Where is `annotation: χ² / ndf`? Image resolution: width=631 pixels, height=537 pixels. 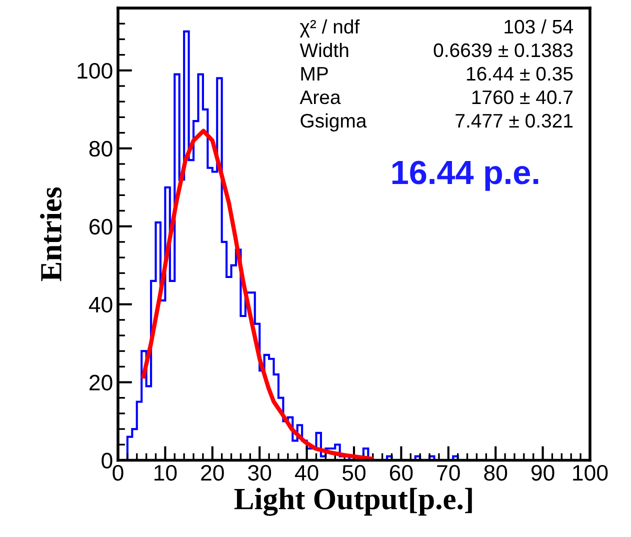 annotation: χ² / ndf is located at coordinates (330, 28).